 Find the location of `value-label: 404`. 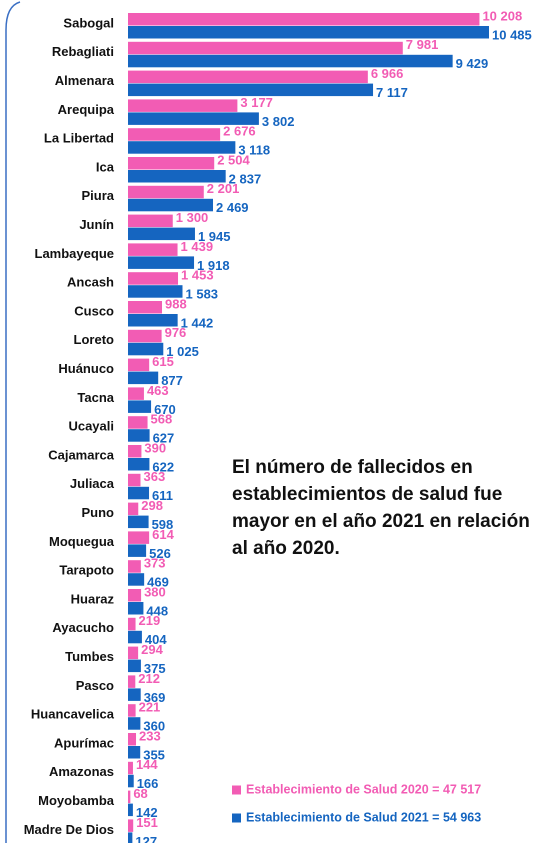

value-label: 404 is located at coordinates (156, 639).